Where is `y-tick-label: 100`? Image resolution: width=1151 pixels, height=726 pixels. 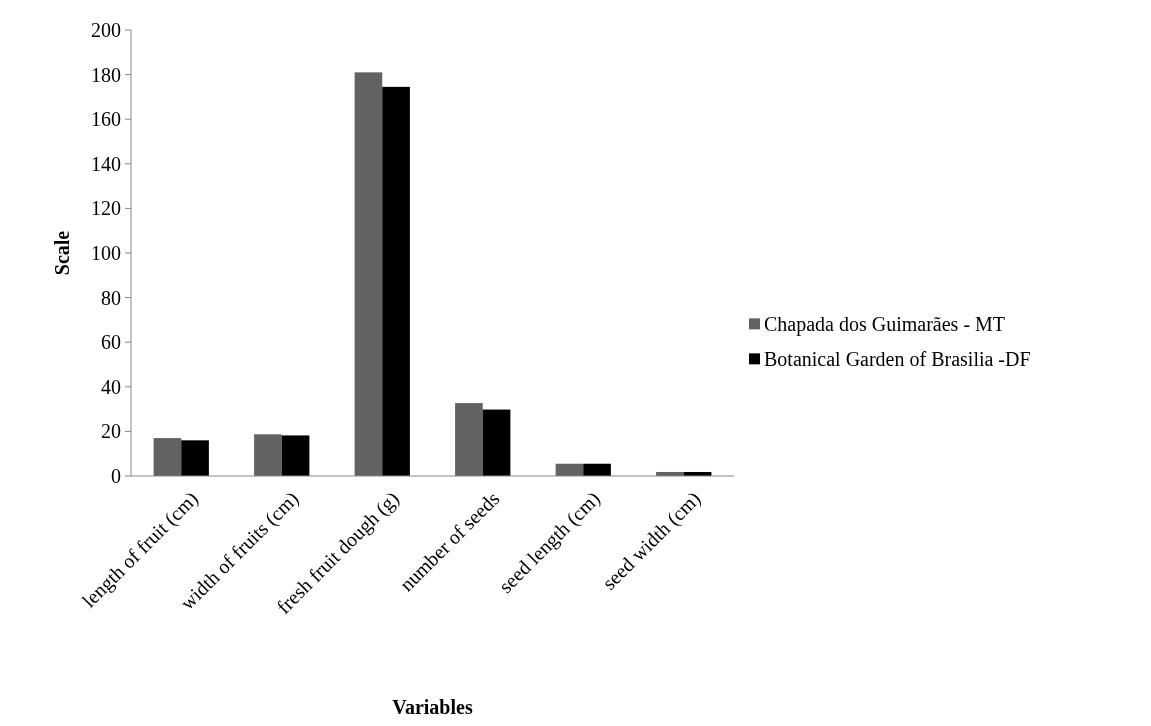
y-tick-label: 100 is located at coordinates (106, 253).